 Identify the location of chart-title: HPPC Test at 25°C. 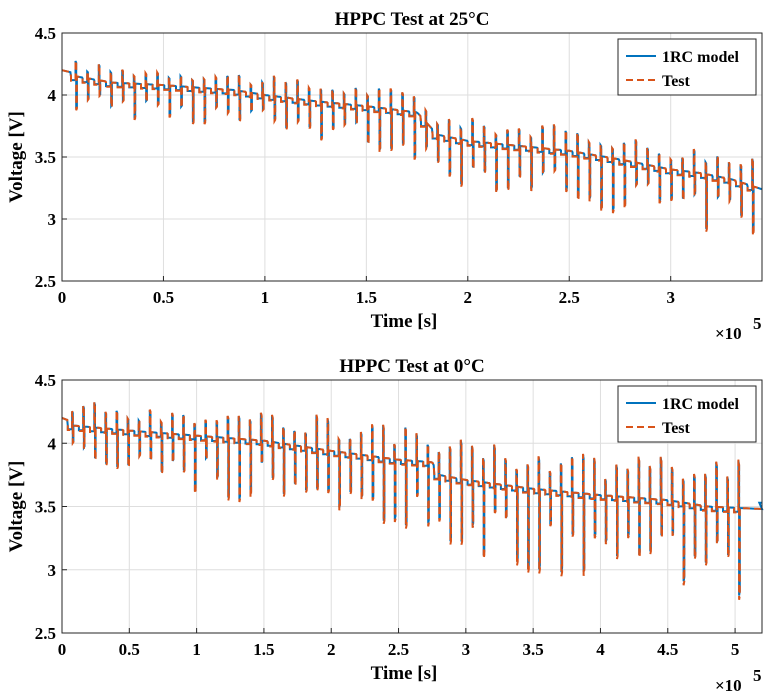
(412, 19).